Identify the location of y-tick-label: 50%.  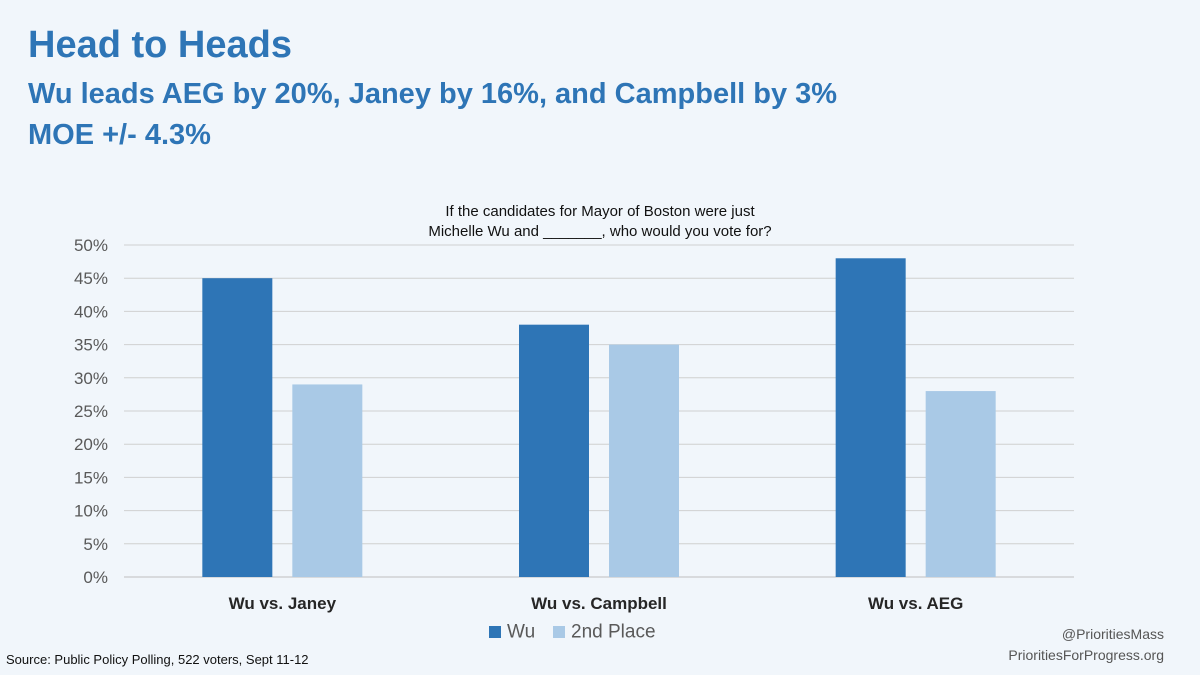
(91, 245).